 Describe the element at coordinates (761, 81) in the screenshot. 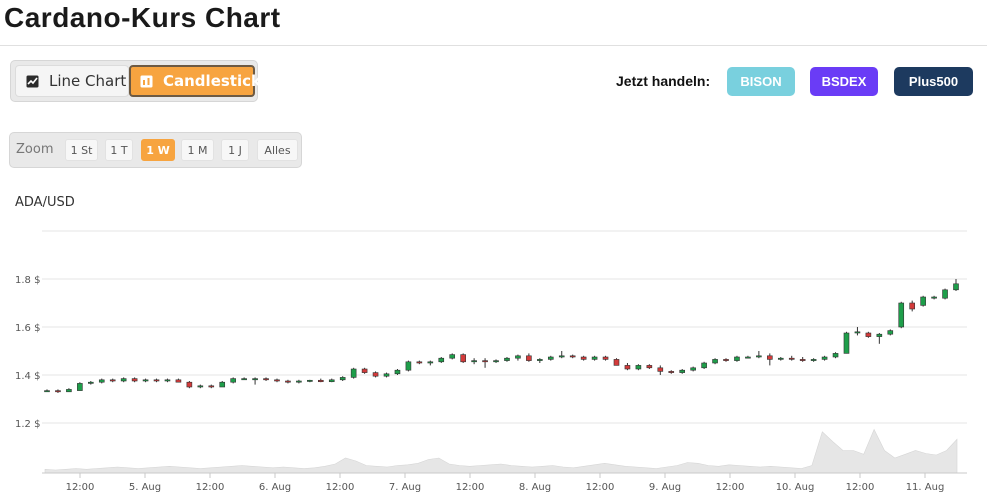

I see `bison-button: BISON` at that location.